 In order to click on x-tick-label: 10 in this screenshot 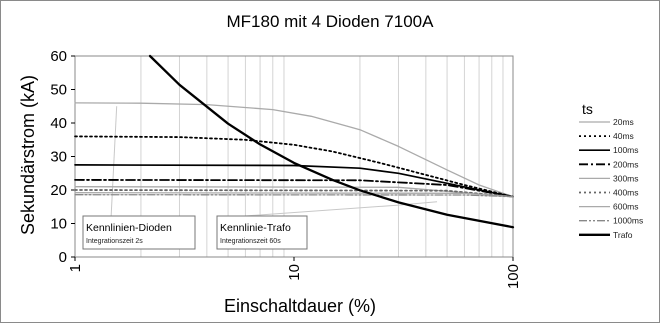, I will do `click(294, 272)`.